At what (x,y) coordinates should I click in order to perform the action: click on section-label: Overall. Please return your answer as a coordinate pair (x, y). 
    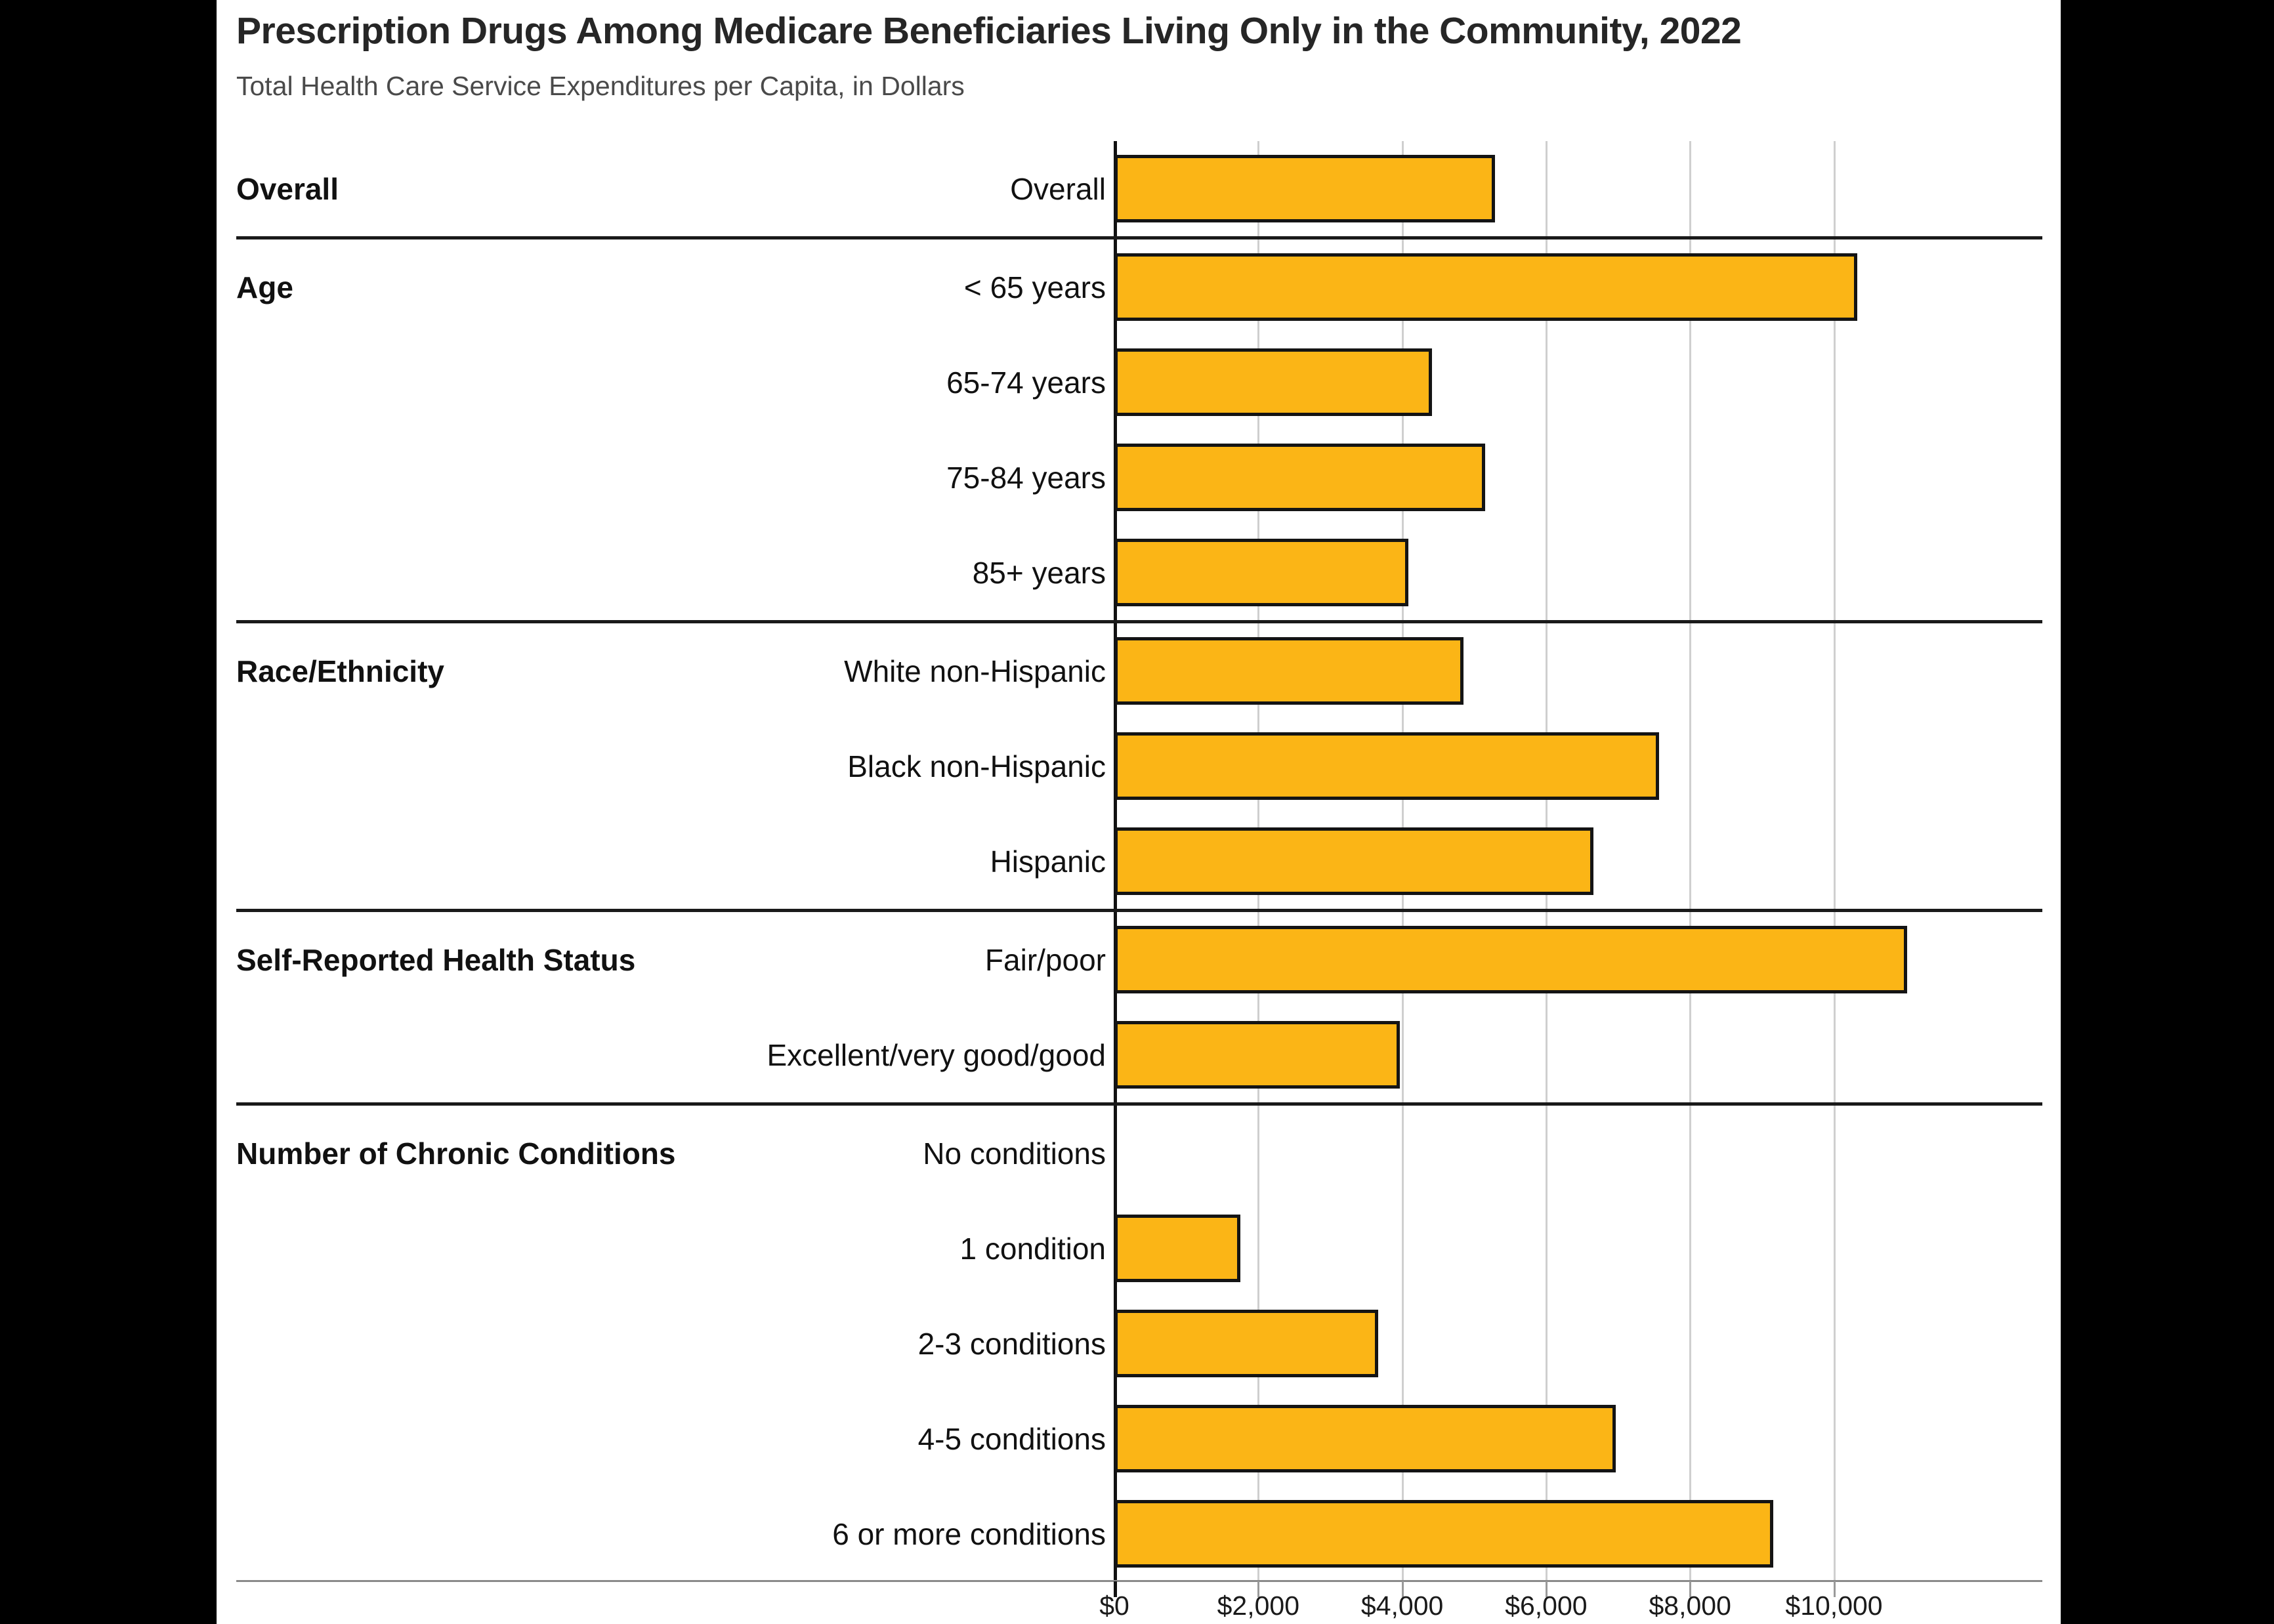
    Looking at the image, I should click on (287, 188).